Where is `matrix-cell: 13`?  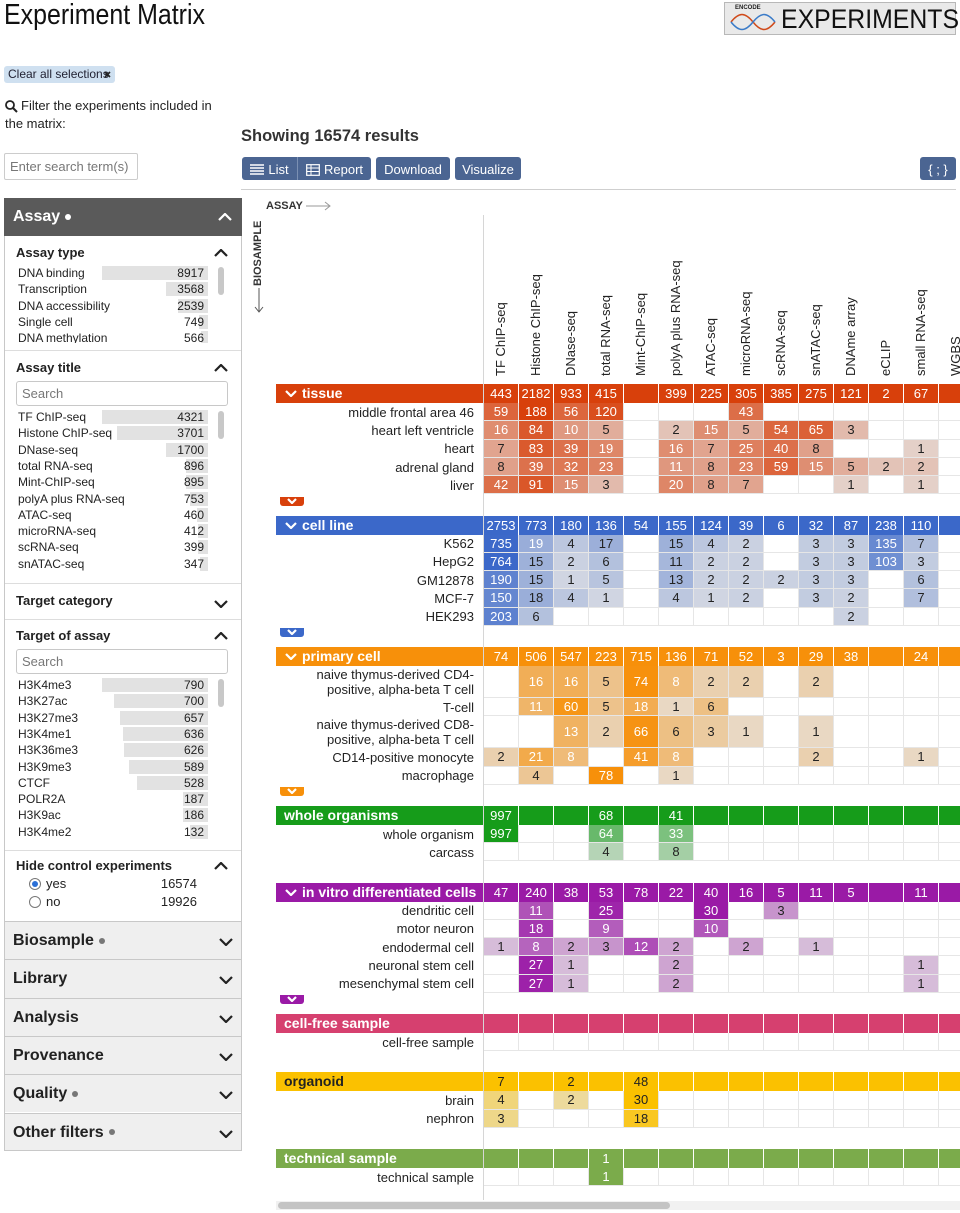
matrix-cell: 13 is located at coordinates (676, 580).